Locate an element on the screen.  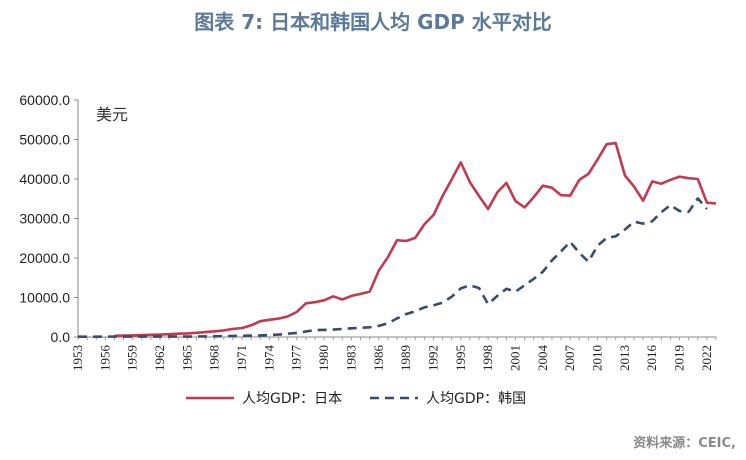
x-tick-label: 2004 is located at coordinates (542, 358).